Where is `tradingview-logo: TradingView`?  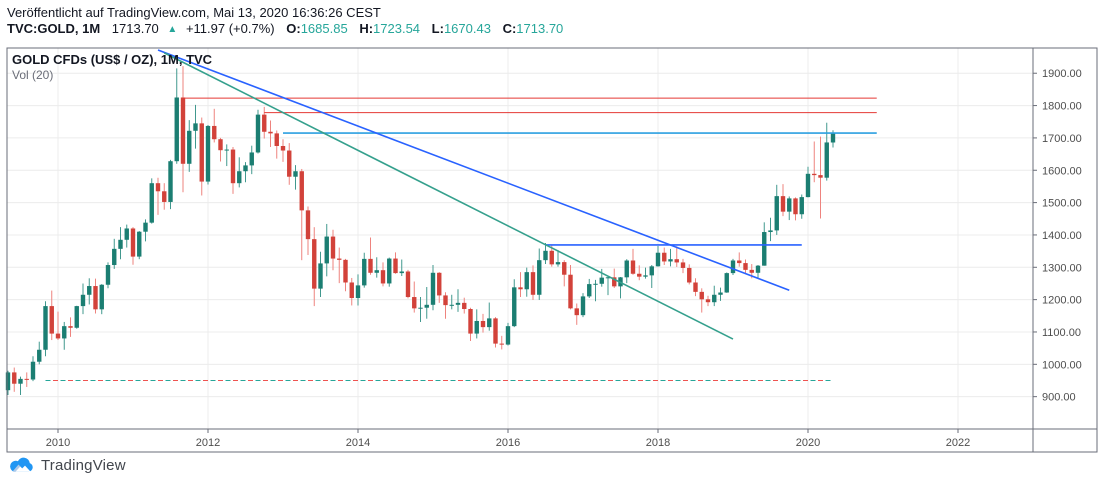
tradingview-logo: TradingView is located at coordinates (67, 465).